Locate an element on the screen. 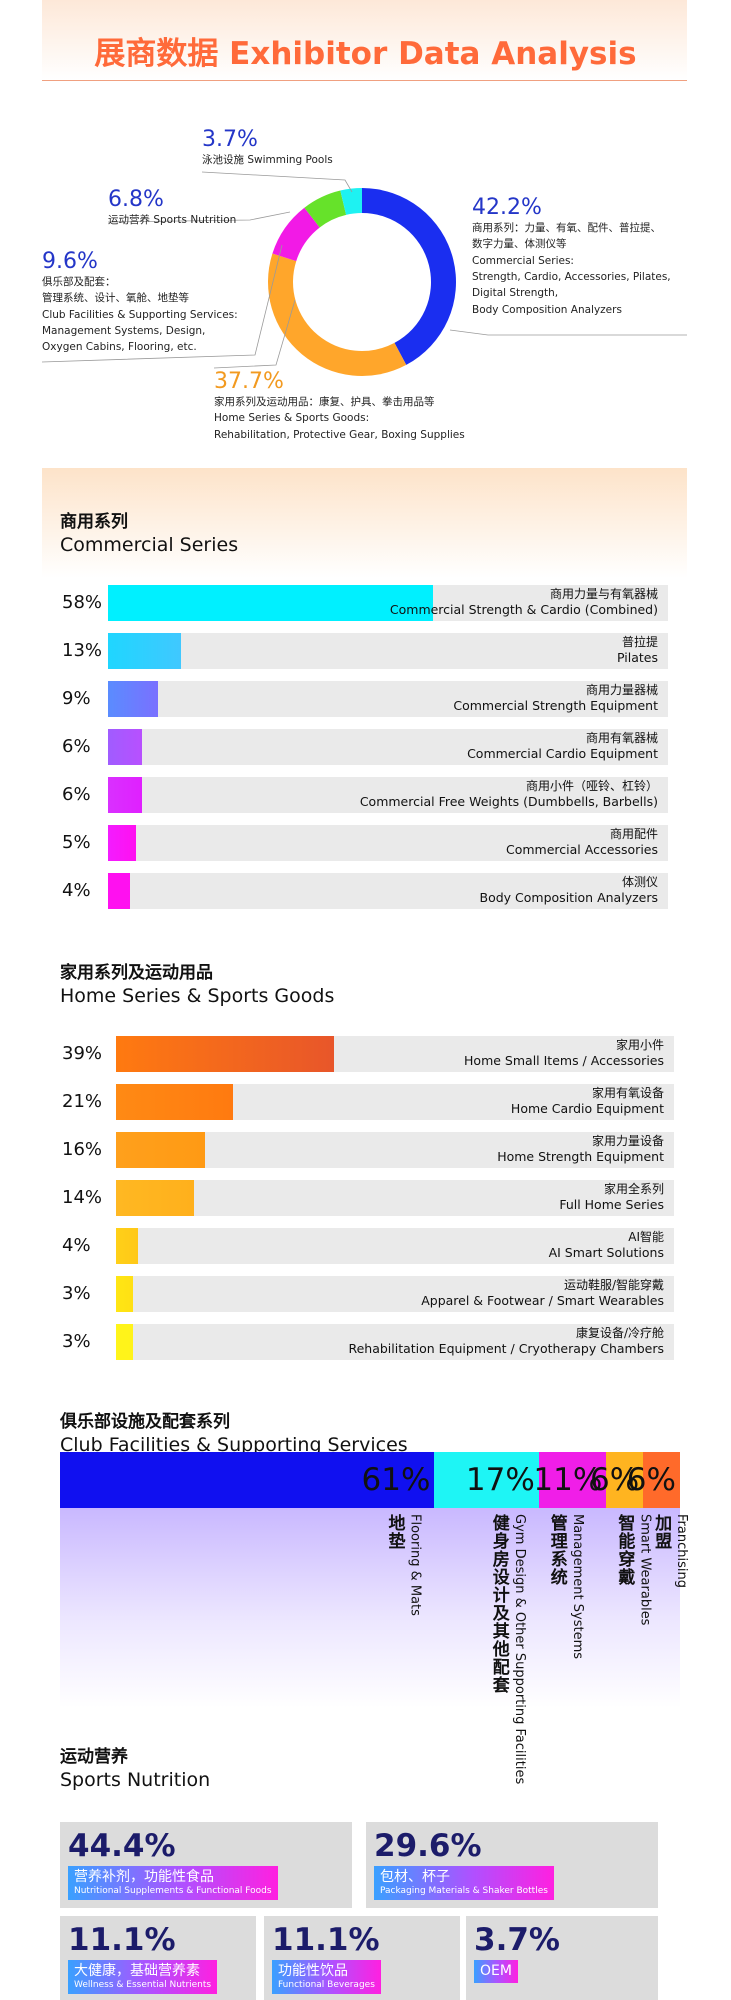 The height and width of the screenshot is (2000, 731). club-segment-value: 61% is located at coordinates (396, 1480).